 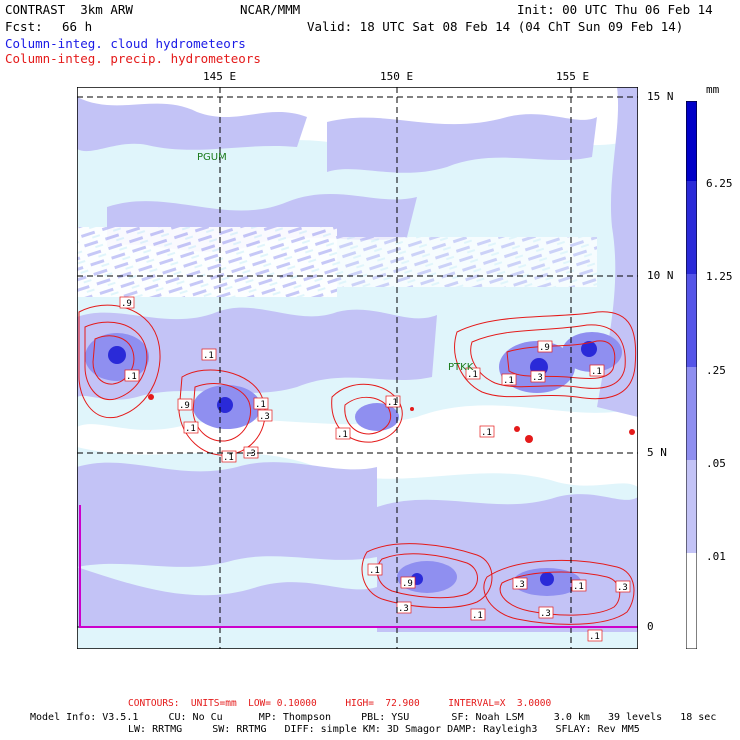 I want to click on legend-level: 1.25, so click(x=719, y=276).